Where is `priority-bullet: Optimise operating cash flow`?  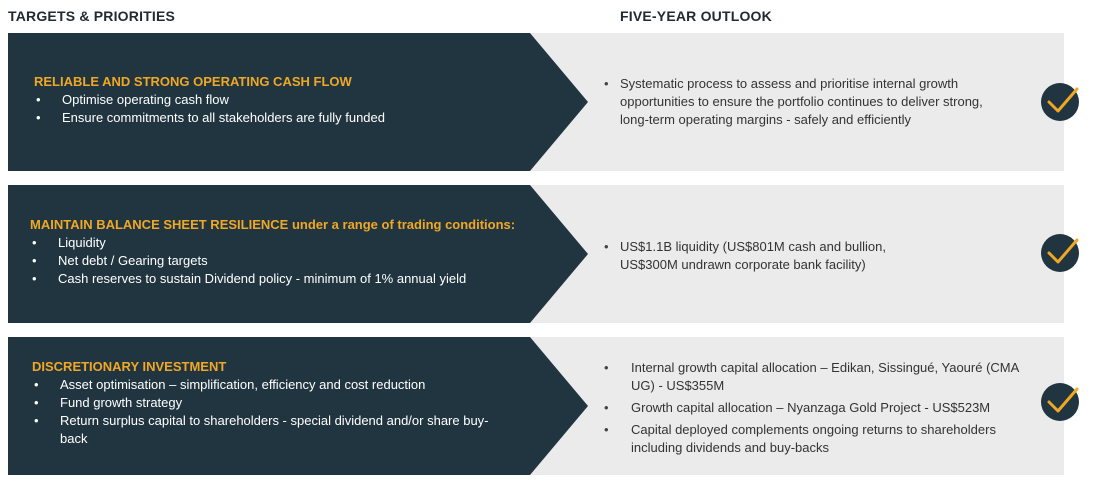 priority-bullet: Optimise operating cash flow is located at coordinates (274, 100).